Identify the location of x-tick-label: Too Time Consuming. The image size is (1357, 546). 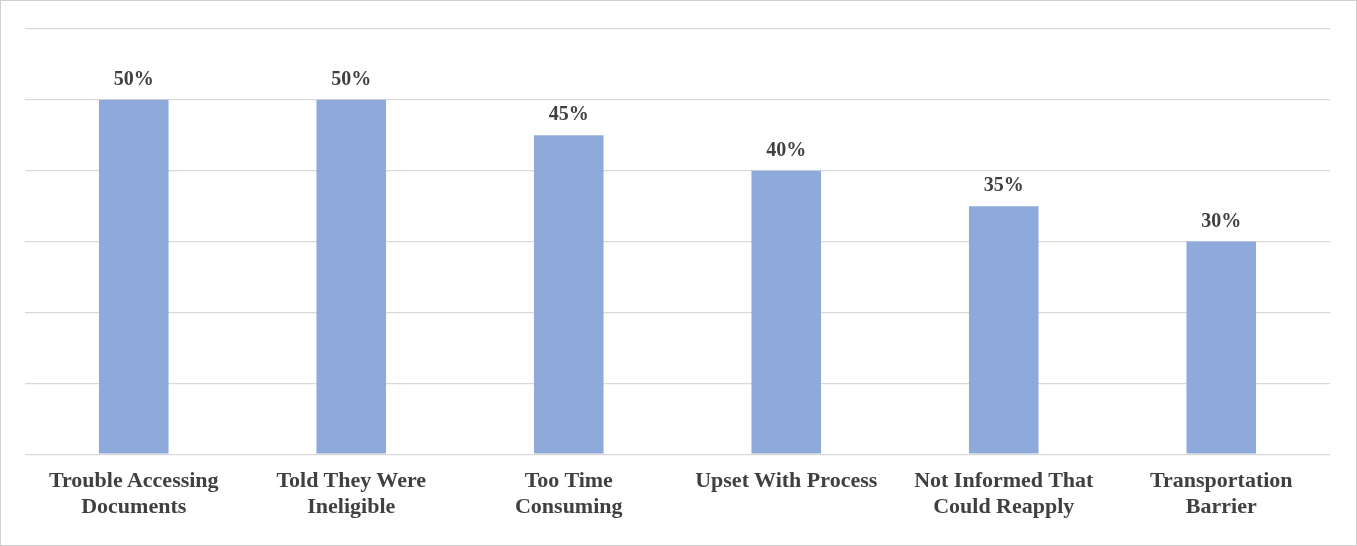
(568, 493).